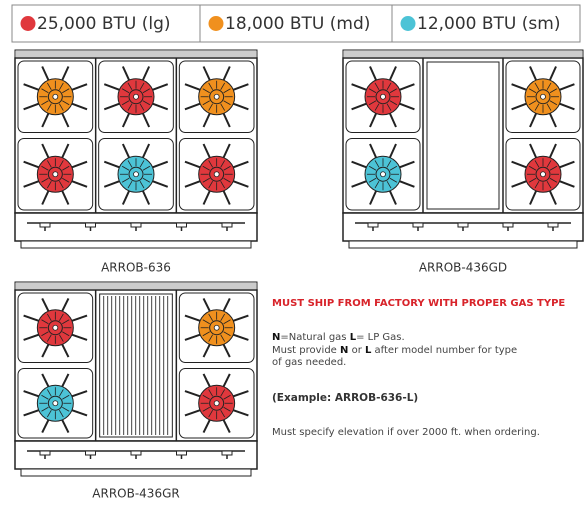 This screenshot has height=506, width=588. Describe the element at coordinates (344, 350) in the screenshot. I see `bold-n: N` at that location.